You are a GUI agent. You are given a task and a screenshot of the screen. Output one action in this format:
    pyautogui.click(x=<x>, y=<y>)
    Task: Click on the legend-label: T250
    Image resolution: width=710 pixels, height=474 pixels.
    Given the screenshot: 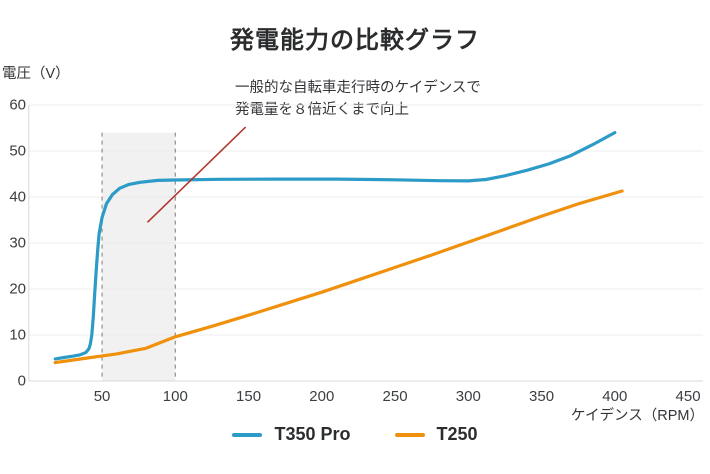 What is the action you would take?
    pyautogui.click(x=457, y=434)
    